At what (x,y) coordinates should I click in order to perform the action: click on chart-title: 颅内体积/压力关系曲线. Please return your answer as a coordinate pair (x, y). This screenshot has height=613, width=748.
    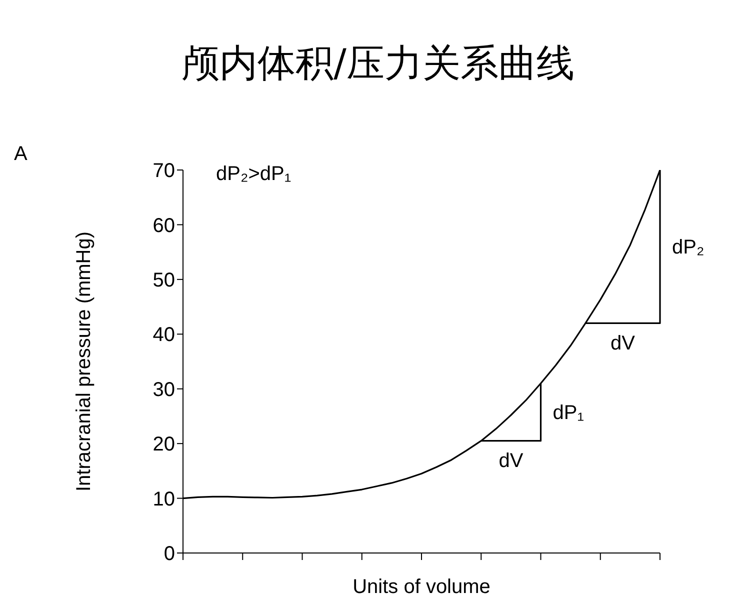
    Looking at the image, I should click on (378, 63).